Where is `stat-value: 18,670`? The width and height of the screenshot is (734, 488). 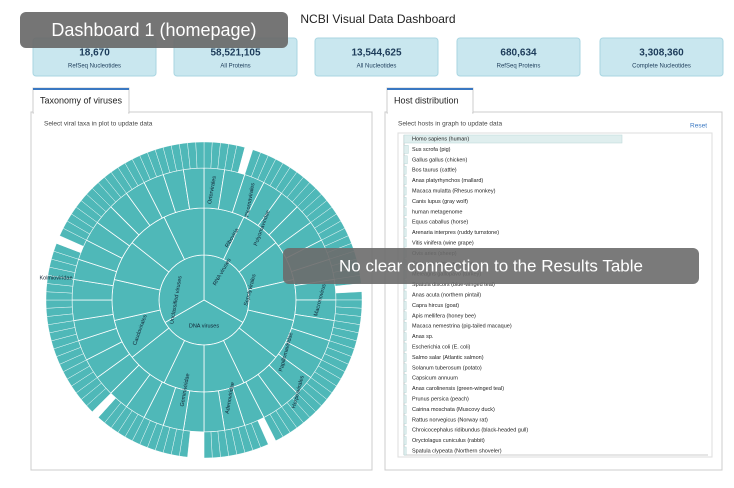 stat-value: 18,670 is located at coordinates (94, 53).